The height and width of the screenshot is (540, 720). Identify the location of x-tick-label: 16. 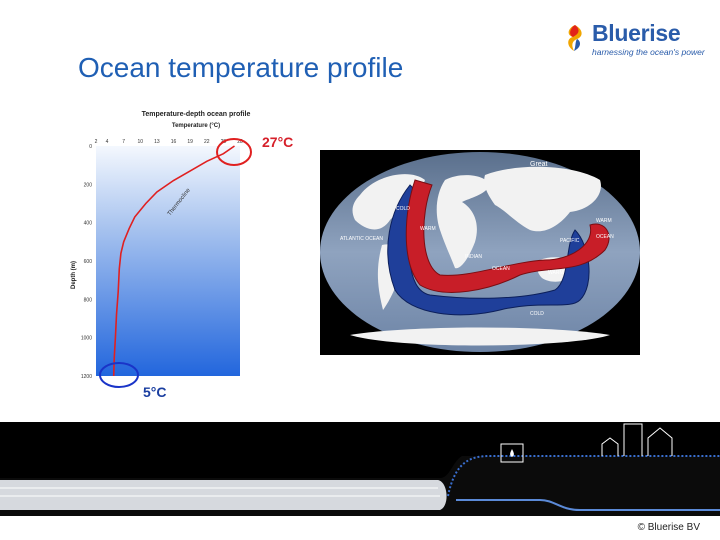
(174, 142).